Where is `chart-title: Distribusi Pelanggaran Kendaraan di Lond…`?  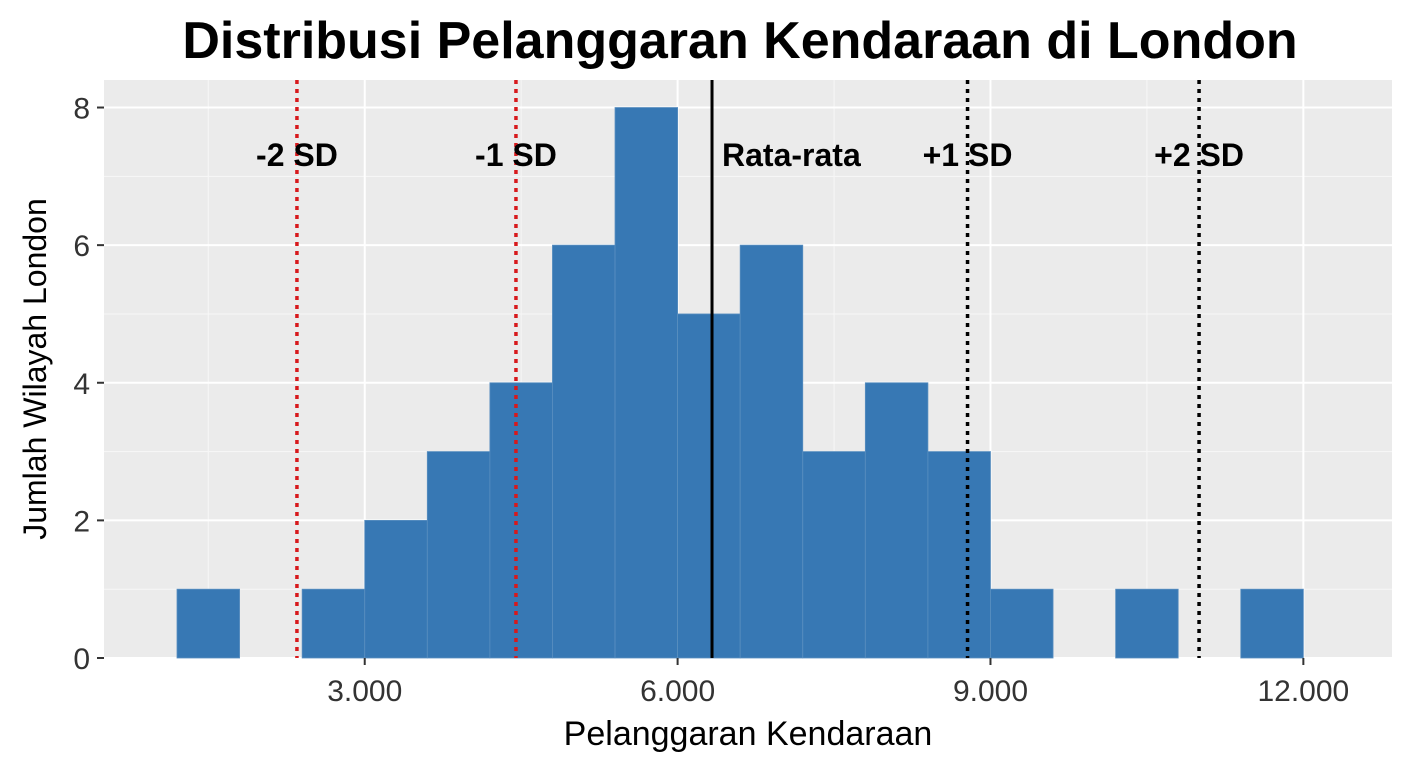 chart-title: Distribusi Pelanggaran Kendaraan di Lond… is located at coordinates (739, 41).